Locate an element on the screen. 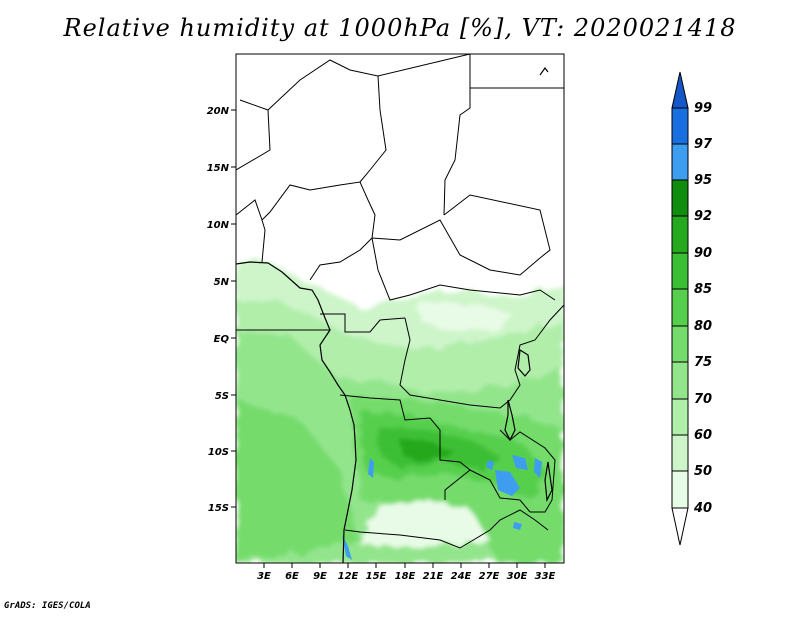  lon-tick-label: 21E is located at coordinates (433, 576).